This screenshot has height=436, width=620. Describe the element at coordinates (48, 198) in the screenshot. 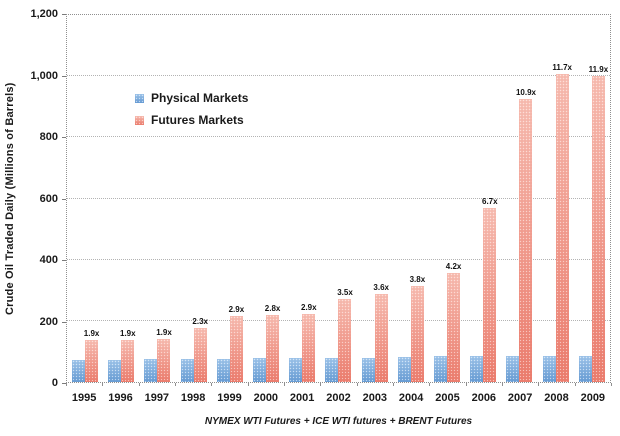

I see `y-tick-label-600: 600` at that location.